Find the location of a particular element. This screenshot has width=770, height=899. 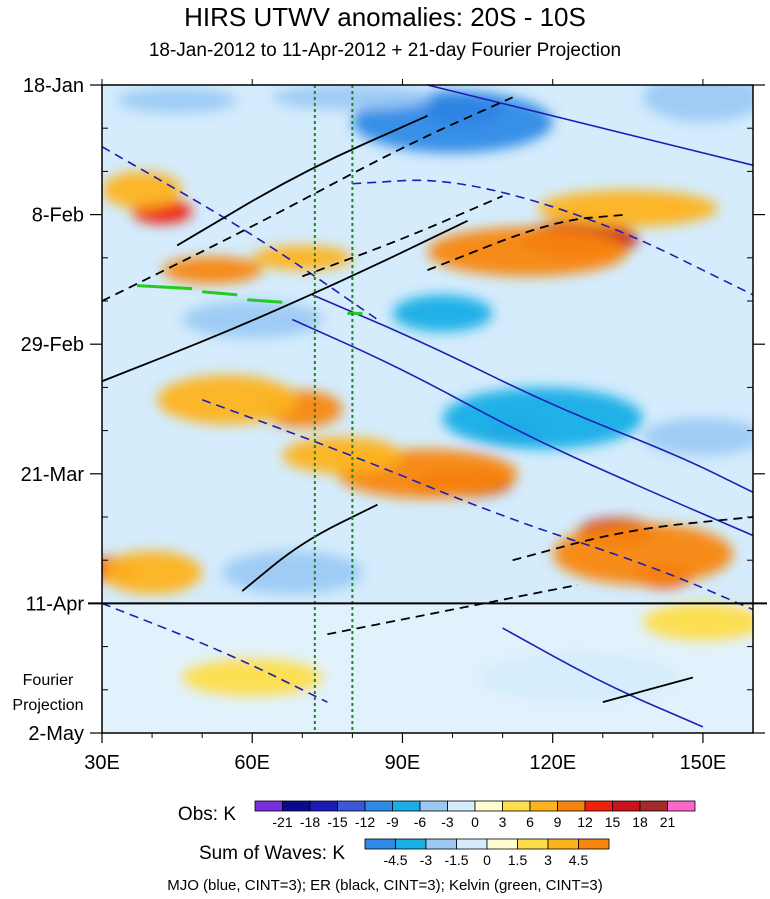

obs-colorbar-tick: 9 is located at coordinates (558, 822).